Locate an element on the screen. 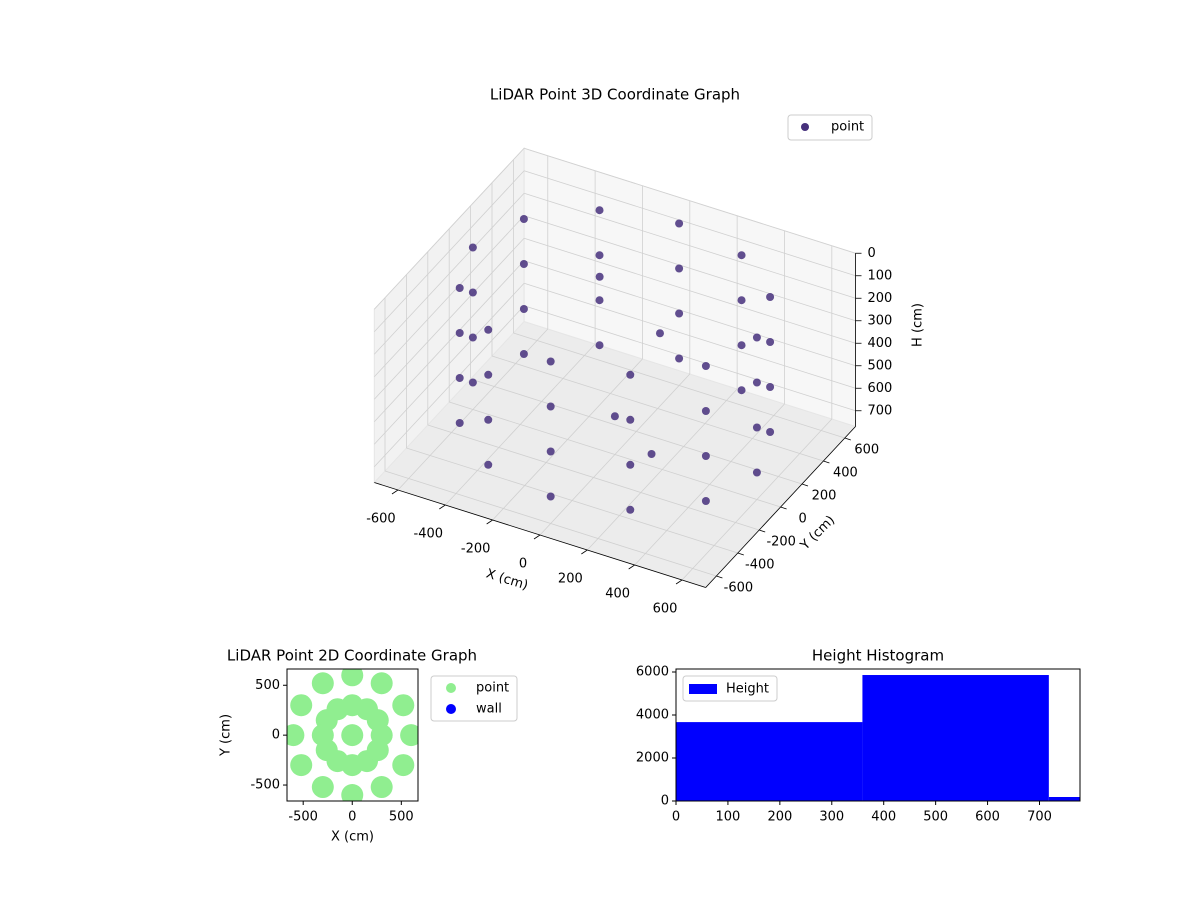 The width and height of the screenshot is (1200, 904). chart-title: LiDAR Point 2D Coordinate Graph is located at coordinates (352, 656).